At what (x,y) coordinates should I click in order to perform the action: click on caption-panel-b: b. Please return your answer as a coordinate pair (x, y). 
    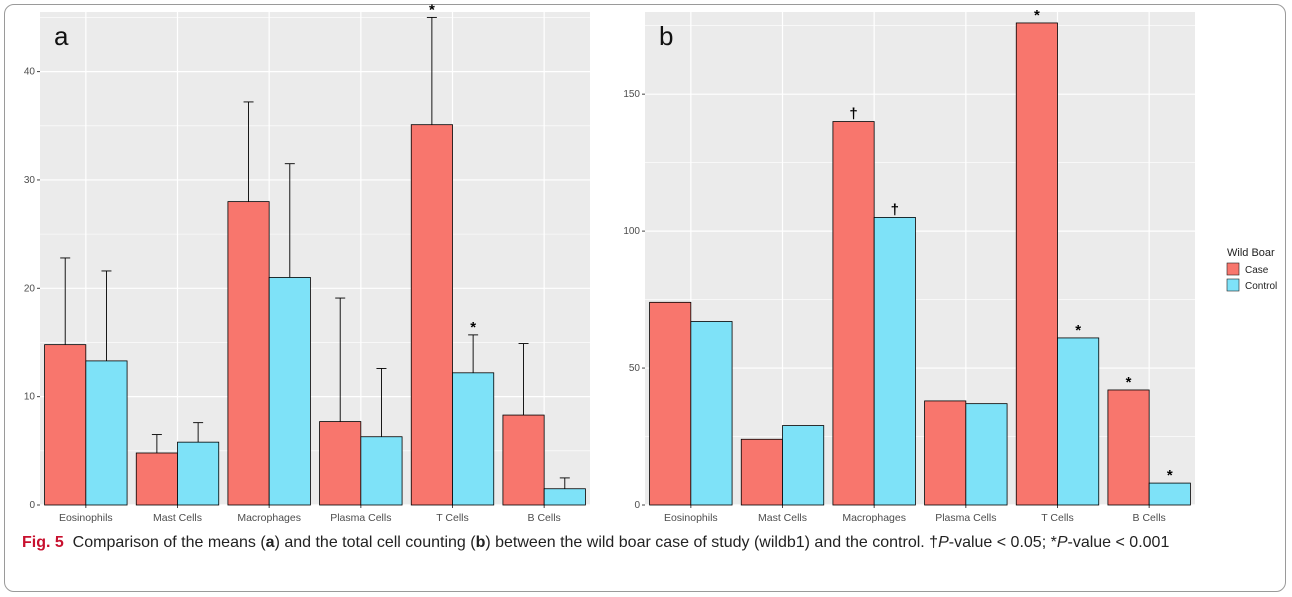
    Looking at the image, I should click on (480, 542).